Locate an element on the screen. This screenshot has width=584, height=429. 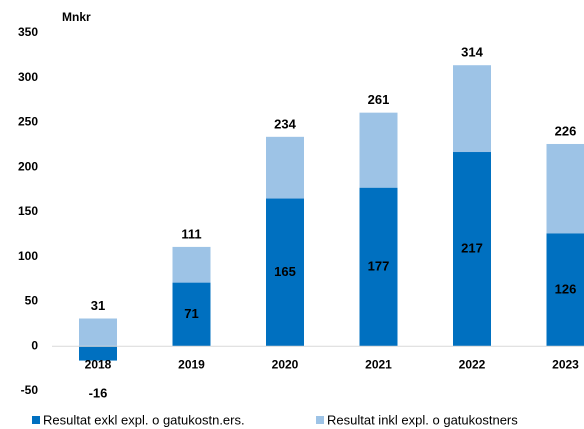
y-tick-label: 300 is located at coordinates (28, 77).